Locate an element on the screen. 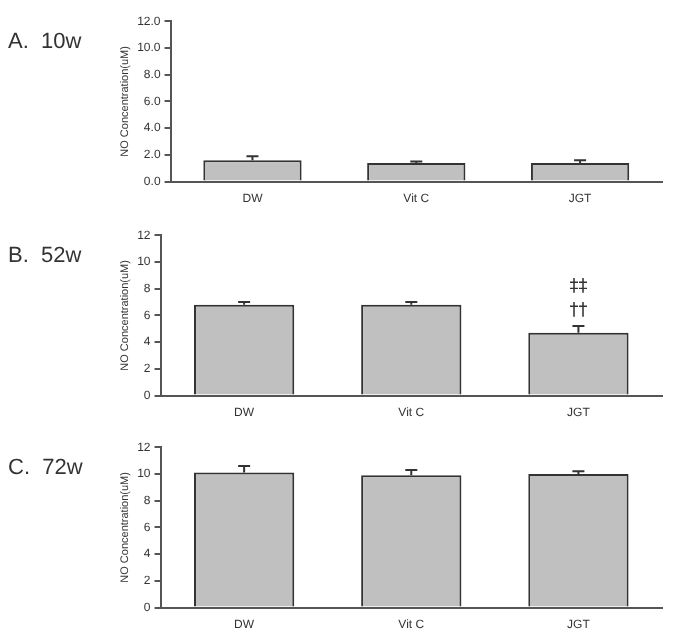  chart-title: C. 72w is located at coordinates (45, 468).